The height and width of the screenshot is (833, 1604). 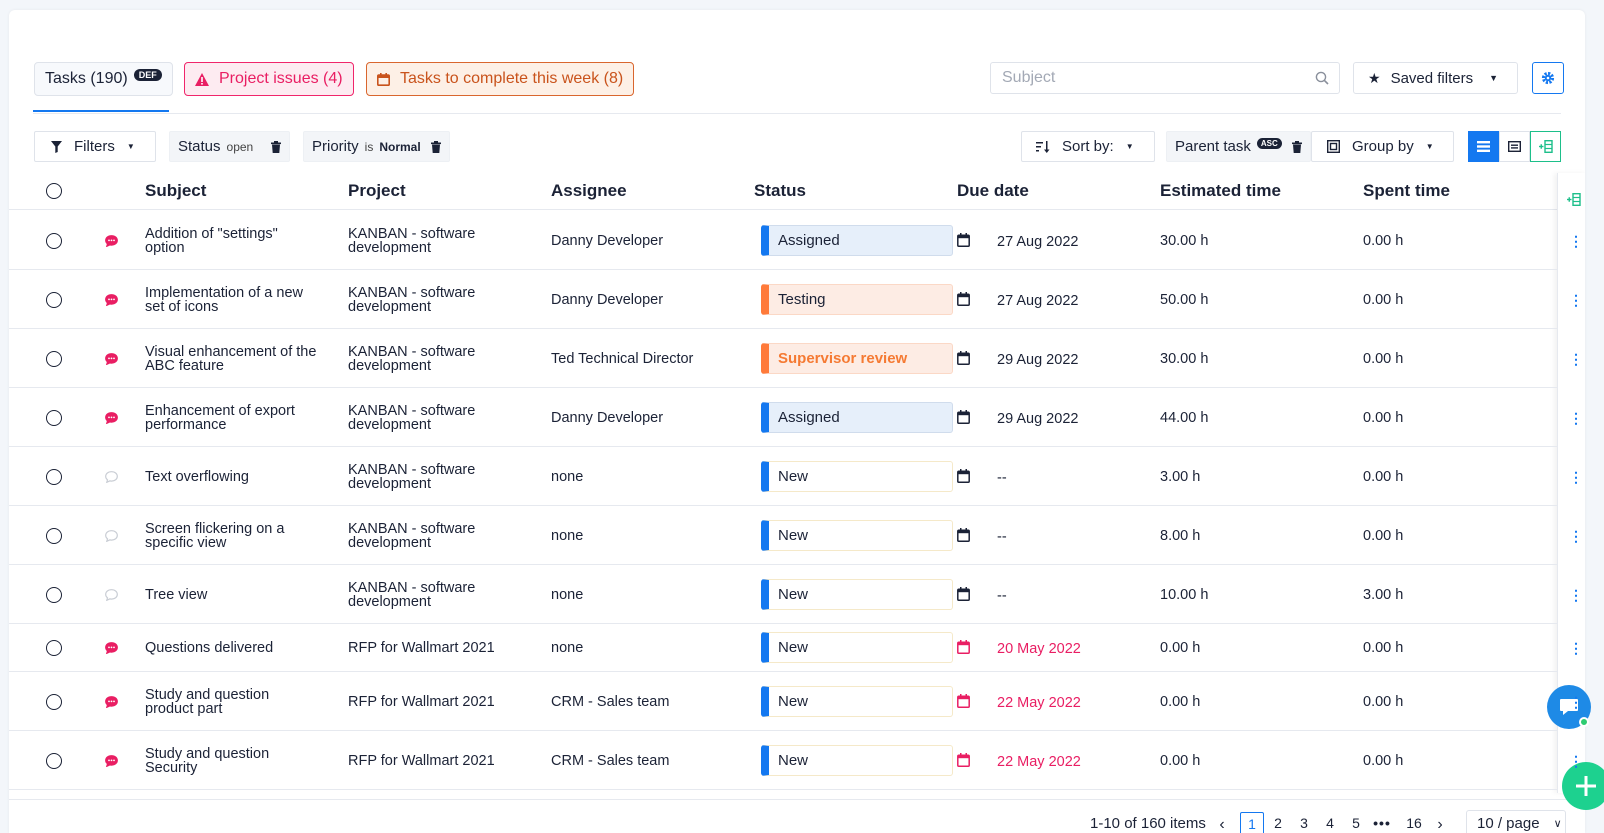 What do you see at coordinates (589, 190) in the screenshot?
I see `column-assignee: Assignee` at bounding box center [589, 190].